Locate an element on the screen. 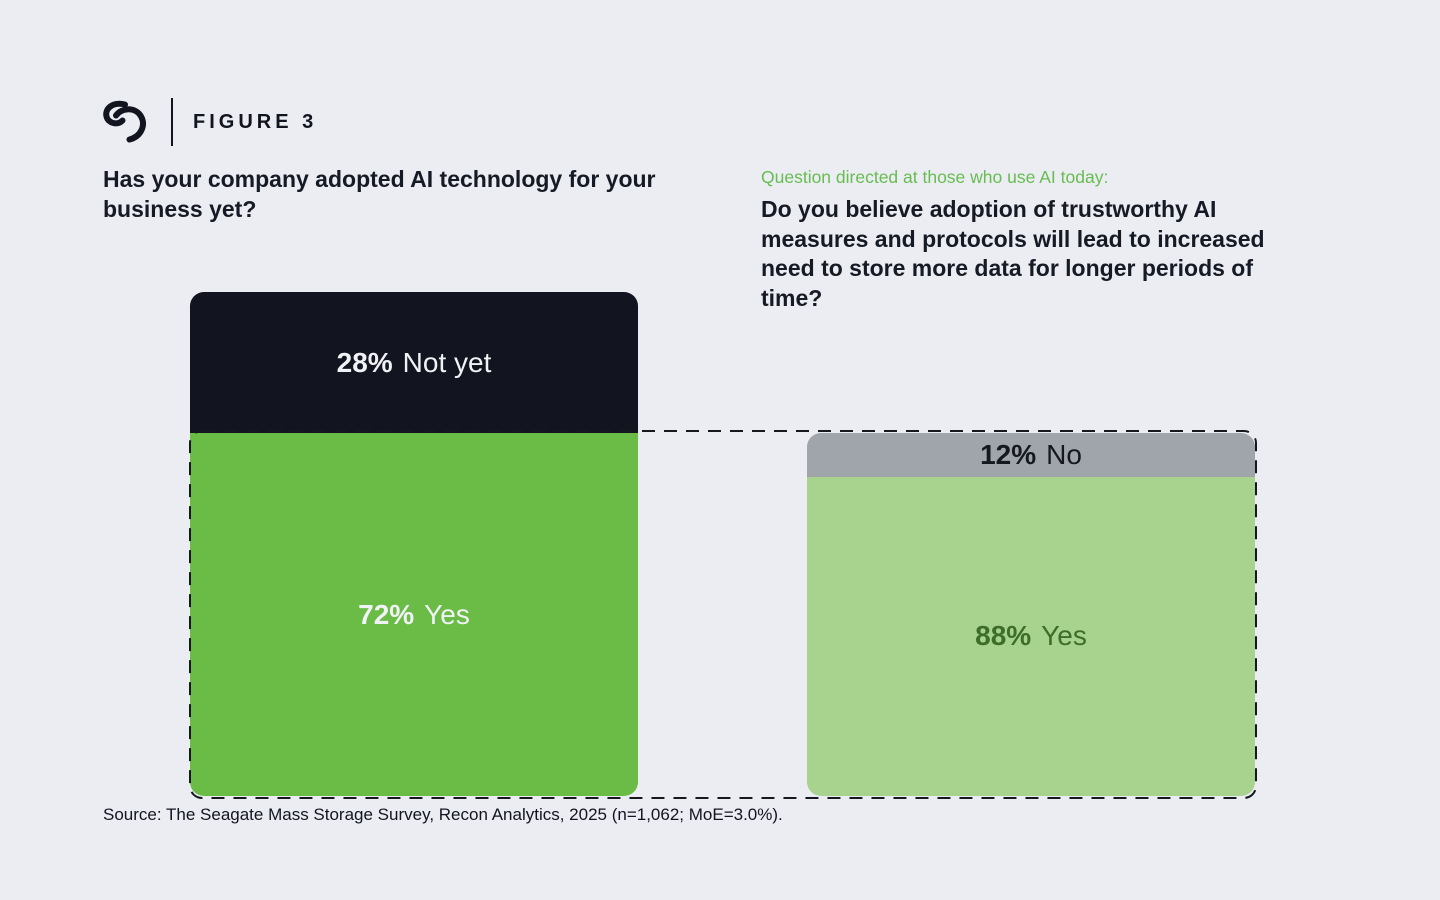 The width and height of the screenshot is (1440, 900). right-bar-segment-yes: 88% Yes is located at coordinates (1031, 636).